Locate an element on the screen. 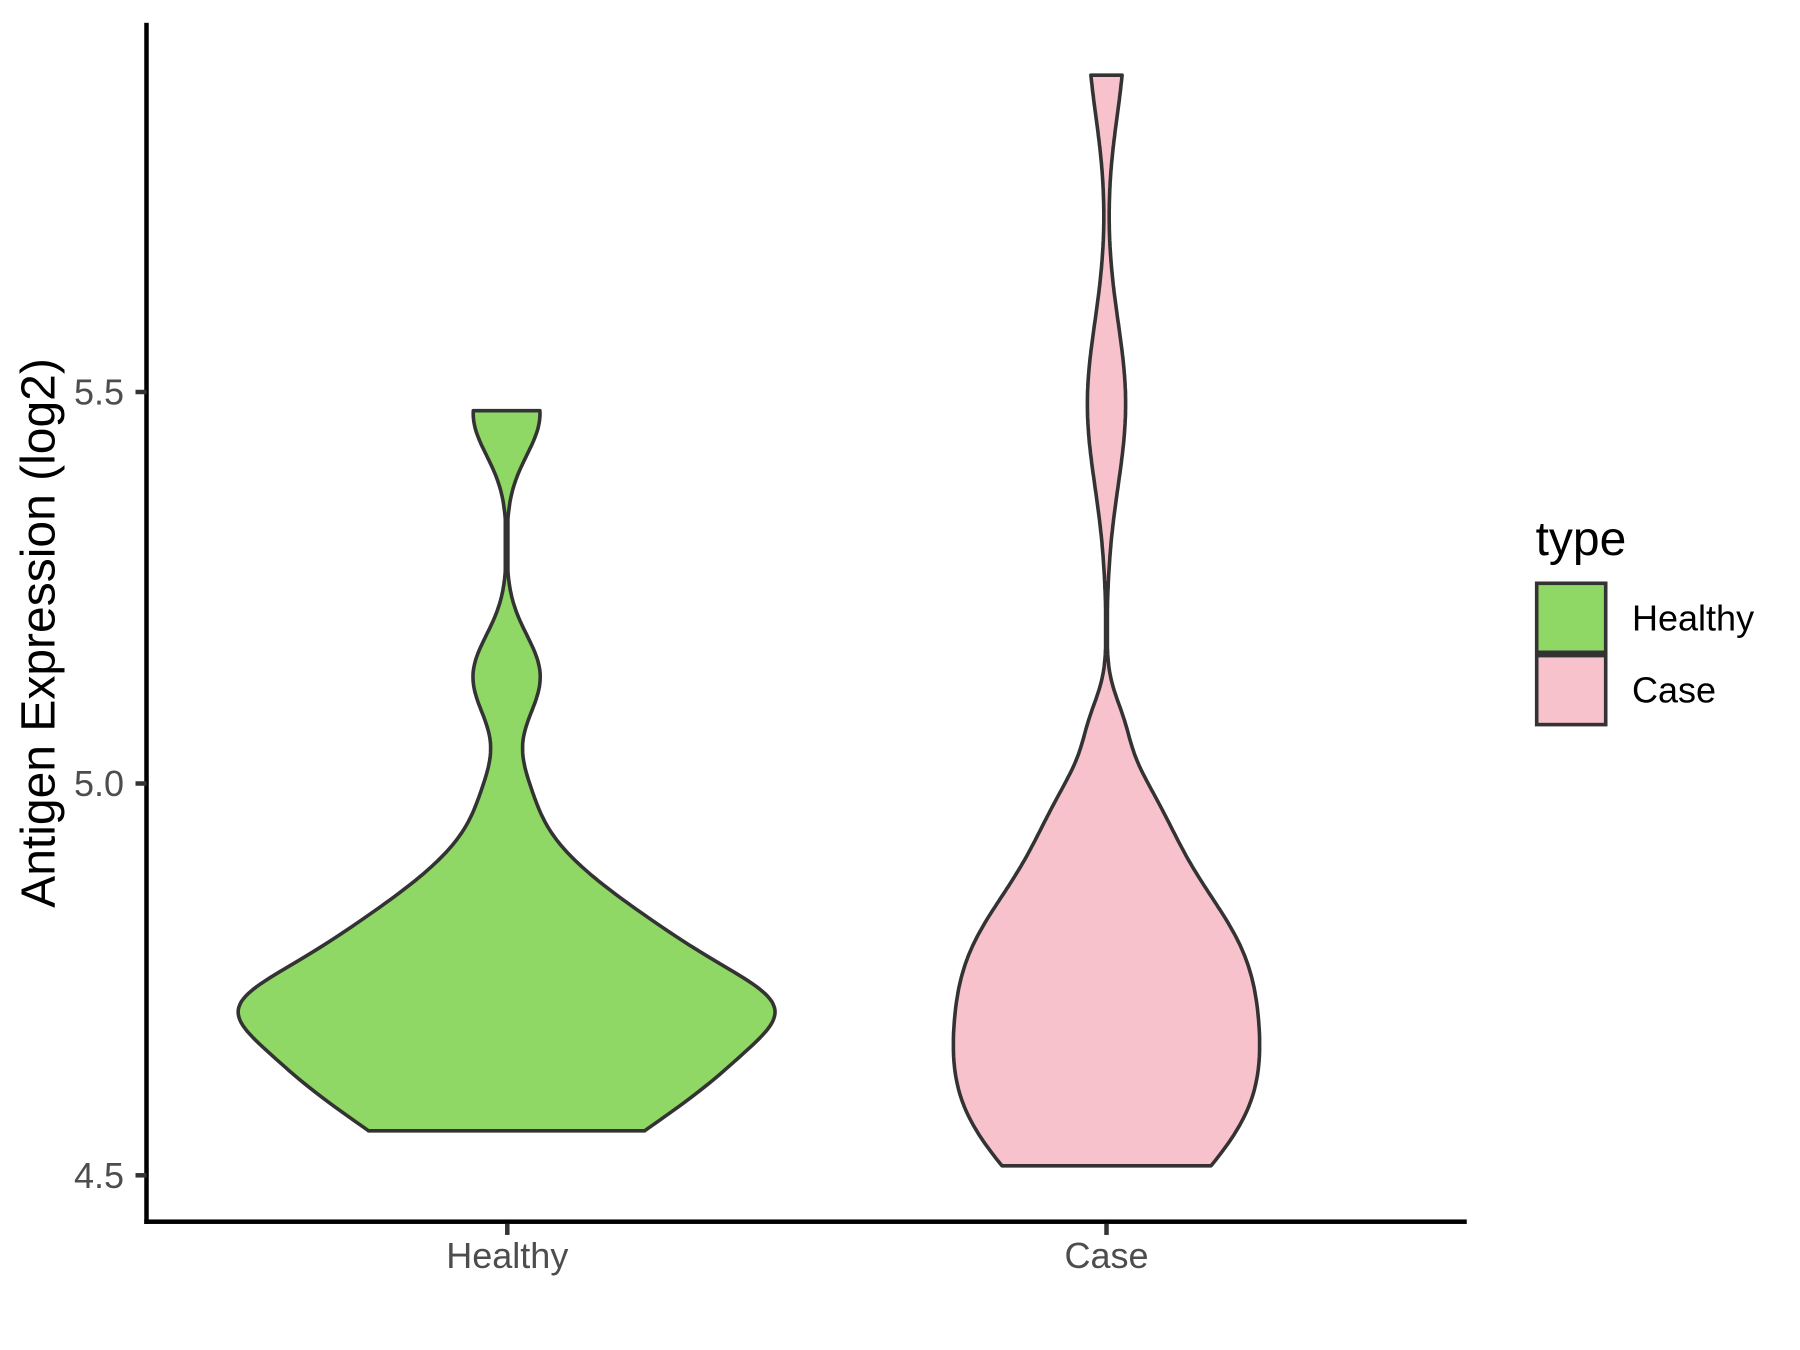 This screenshot has height=1350, width=1800. svg-text: 4.5 is located at coordinates (99, 1175).